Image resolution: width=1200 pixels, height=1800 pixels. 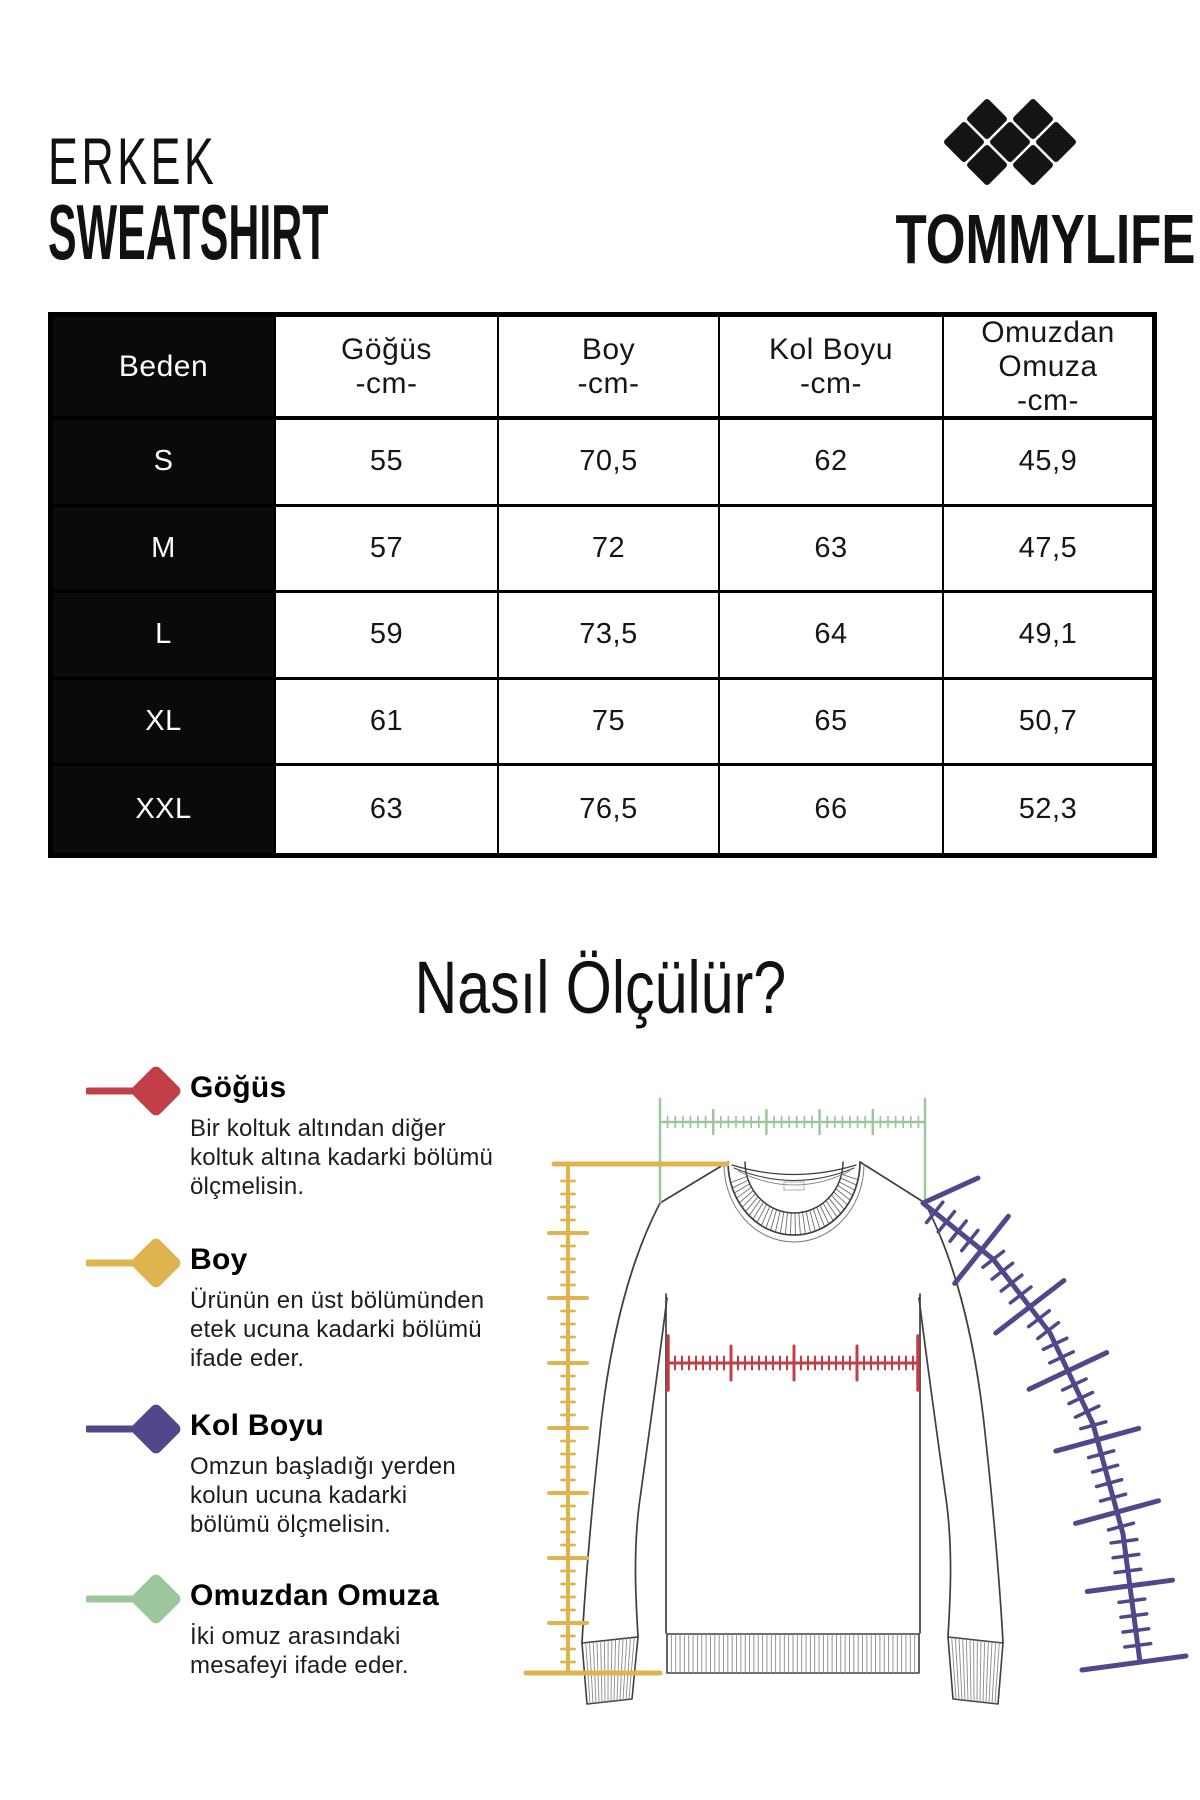 I want to click on value-cell: 66, so click(x=832, y=809).